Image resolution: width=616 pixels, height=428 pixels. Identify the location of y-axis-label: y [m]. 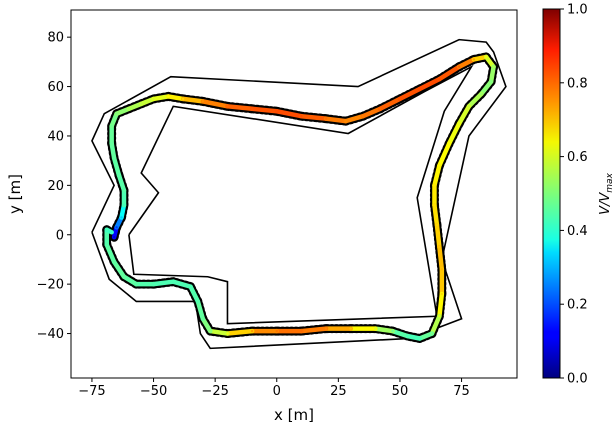
(15, 194).